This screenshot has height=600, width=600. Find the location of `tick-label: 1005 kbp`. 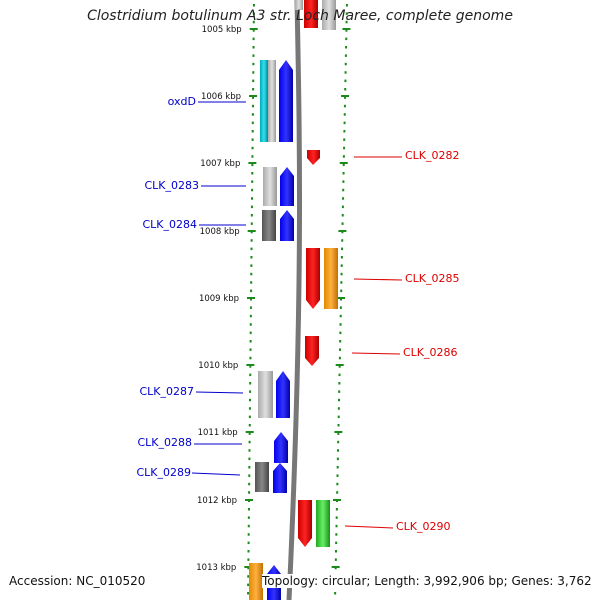

tick-label: 1005 kbp is located at coordinates (222, 30).